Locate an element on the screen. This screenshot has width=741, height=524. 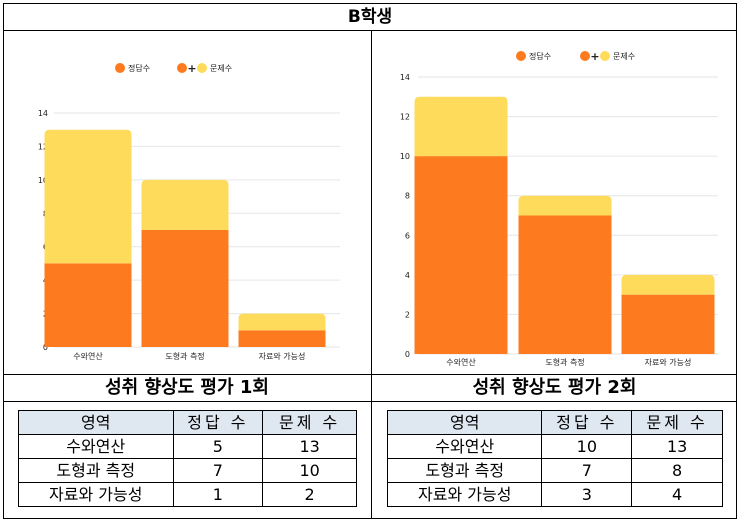
column-divider is located at coordinates (371, 274).